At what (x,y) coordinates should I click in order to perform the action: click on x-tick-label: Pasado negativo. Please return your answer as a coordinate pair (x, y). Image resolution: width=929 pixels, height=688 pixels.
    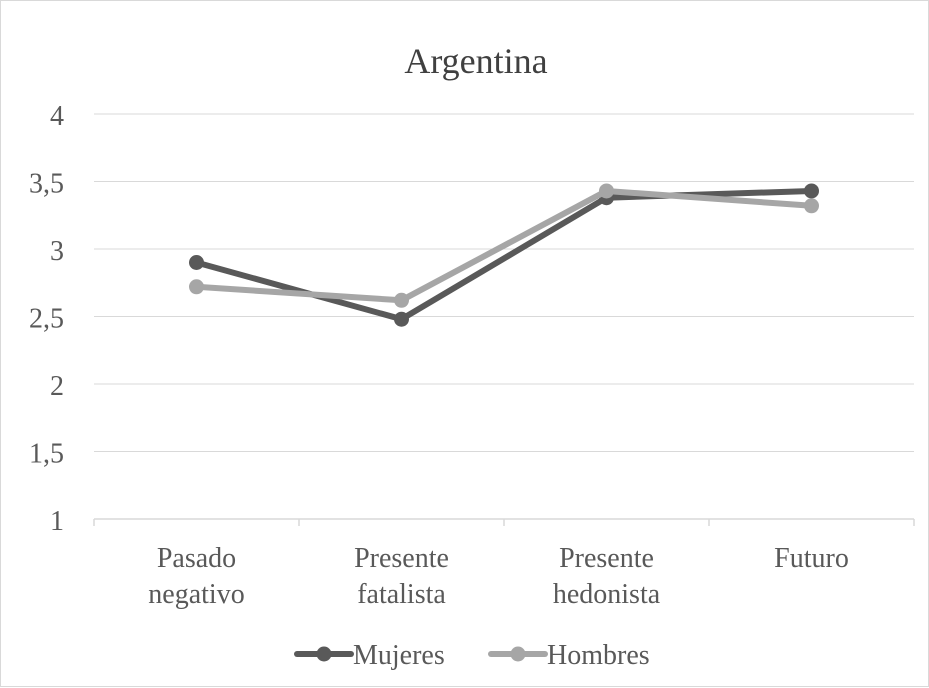
    Looking at the image, I should click on (196, 576).